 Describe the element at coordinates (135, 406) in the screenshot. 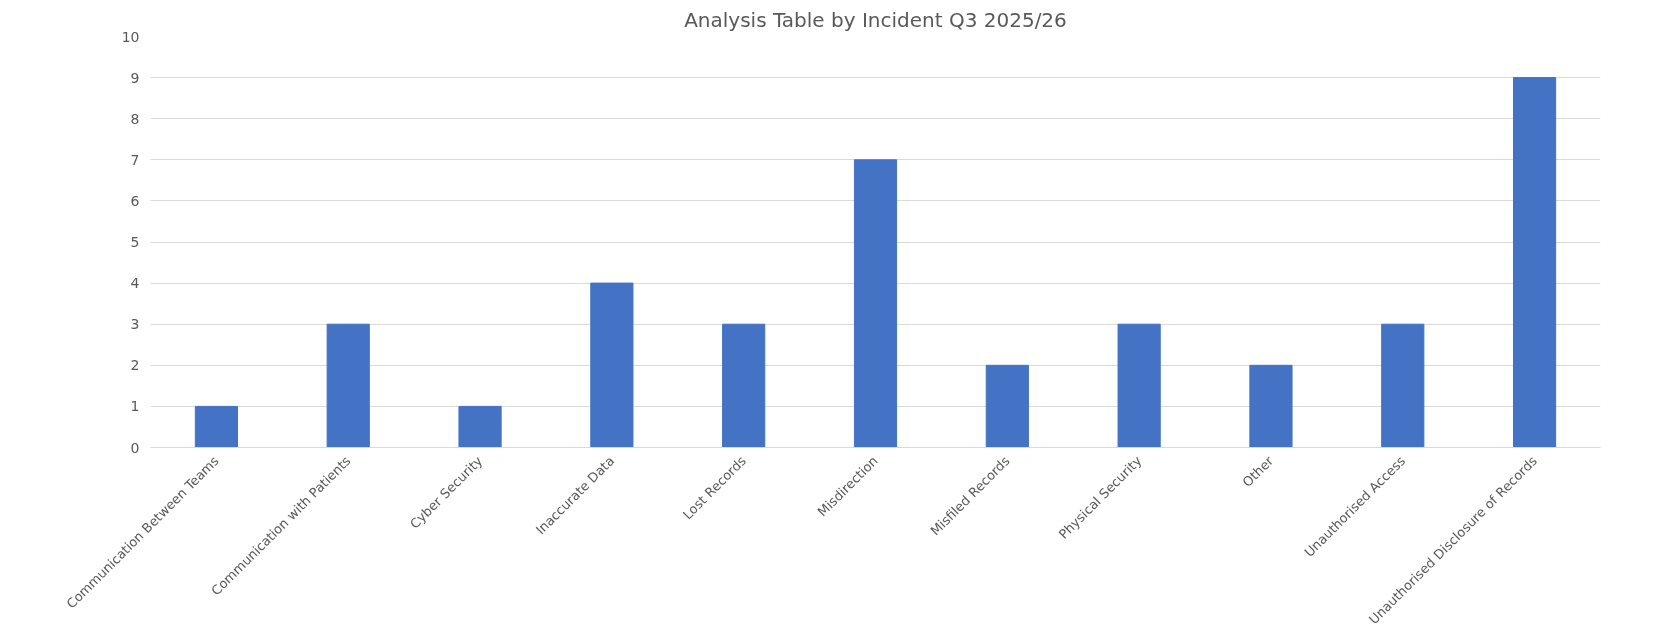

I see `y-tick-label: 1` at that location.